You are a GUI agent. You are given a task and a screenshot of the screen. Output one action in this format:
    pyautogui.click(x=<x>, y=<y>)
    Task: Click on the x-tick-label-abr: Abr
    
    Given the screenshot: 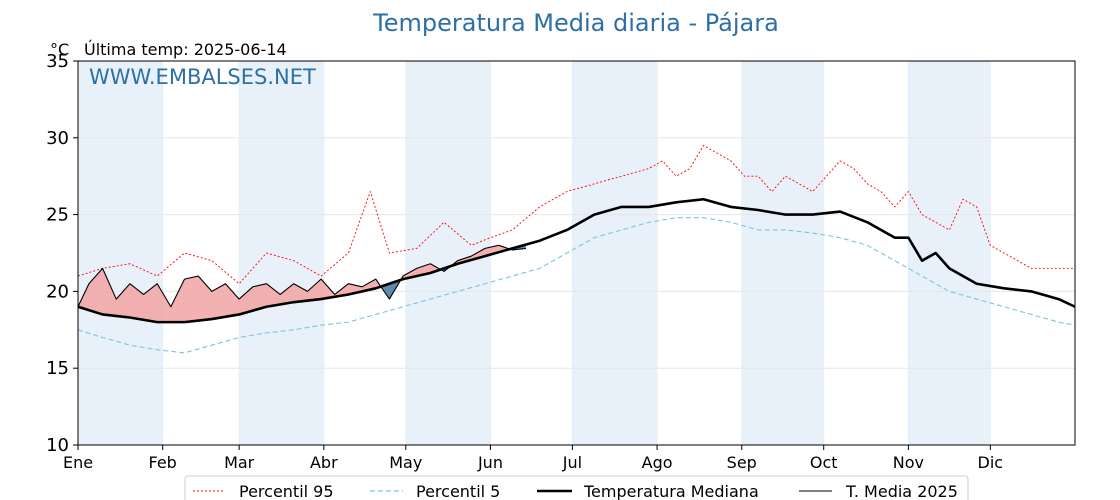 What is the action you would take?
    pyautogui.click(x=324, y=462)
    